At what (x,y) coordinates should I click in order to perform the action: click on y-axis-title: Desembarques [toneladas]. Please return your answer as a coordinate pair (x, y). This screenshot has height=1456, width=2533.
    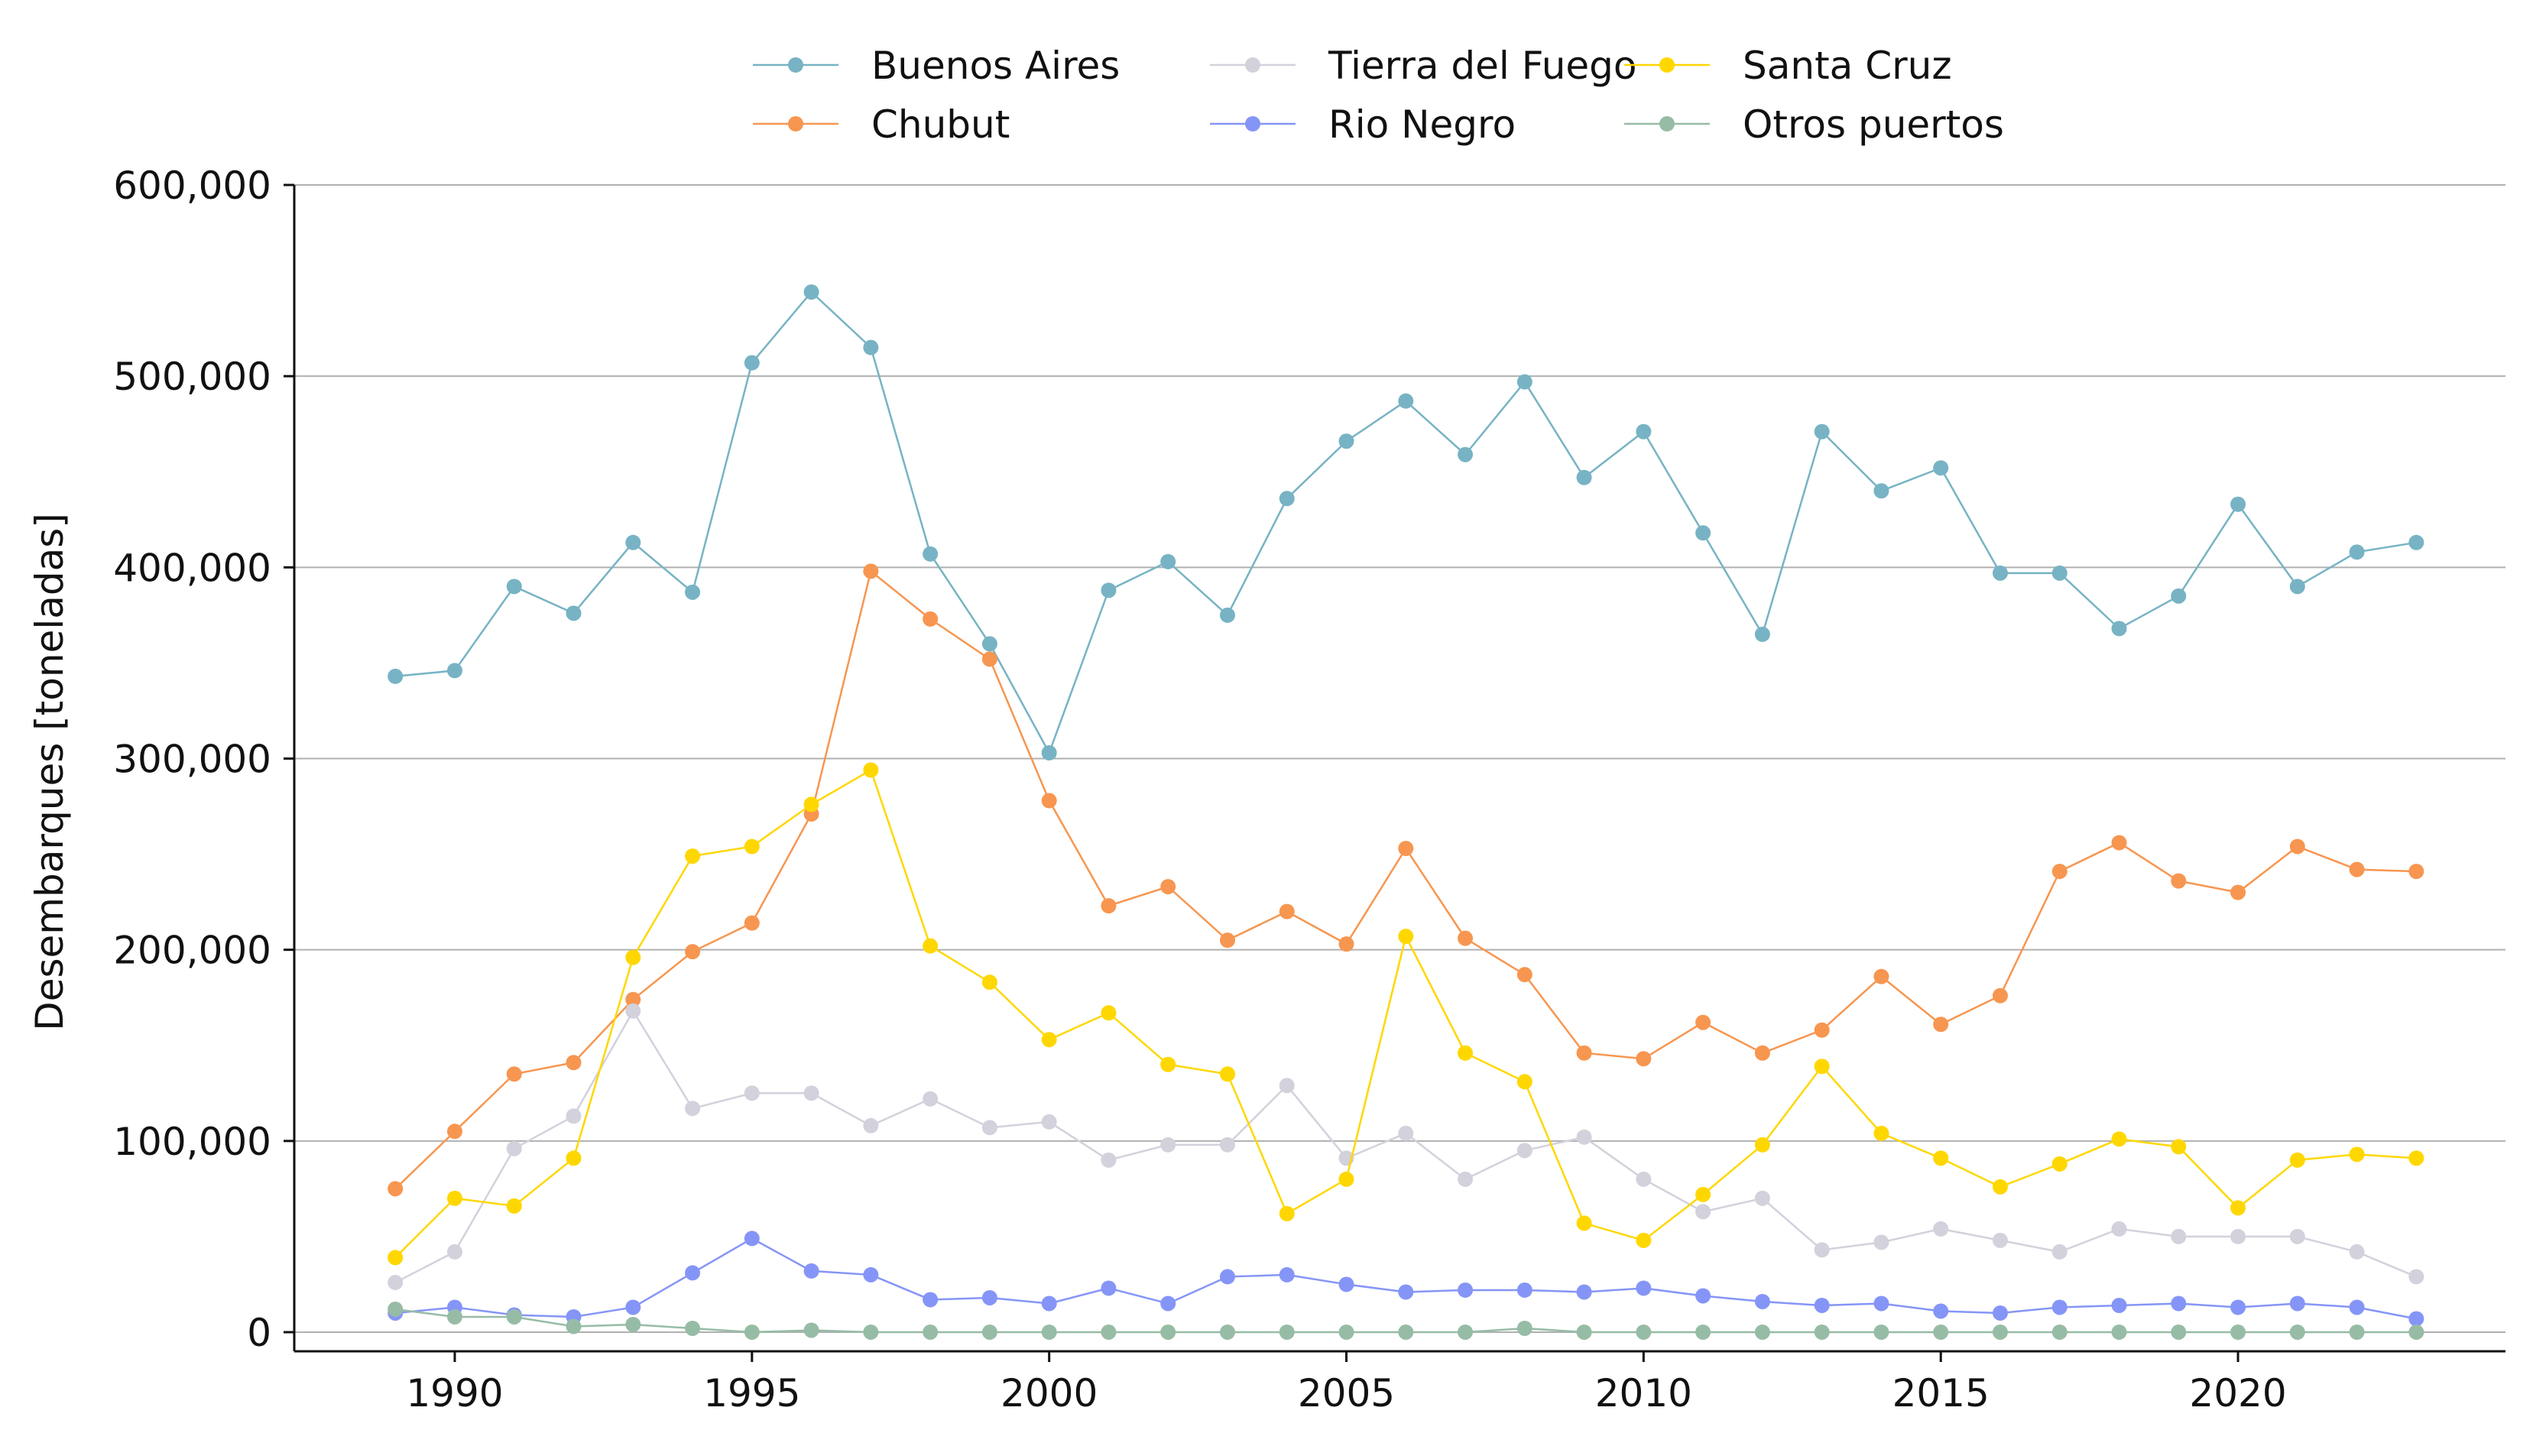
    Looking at the image, I should click on (50, 772).